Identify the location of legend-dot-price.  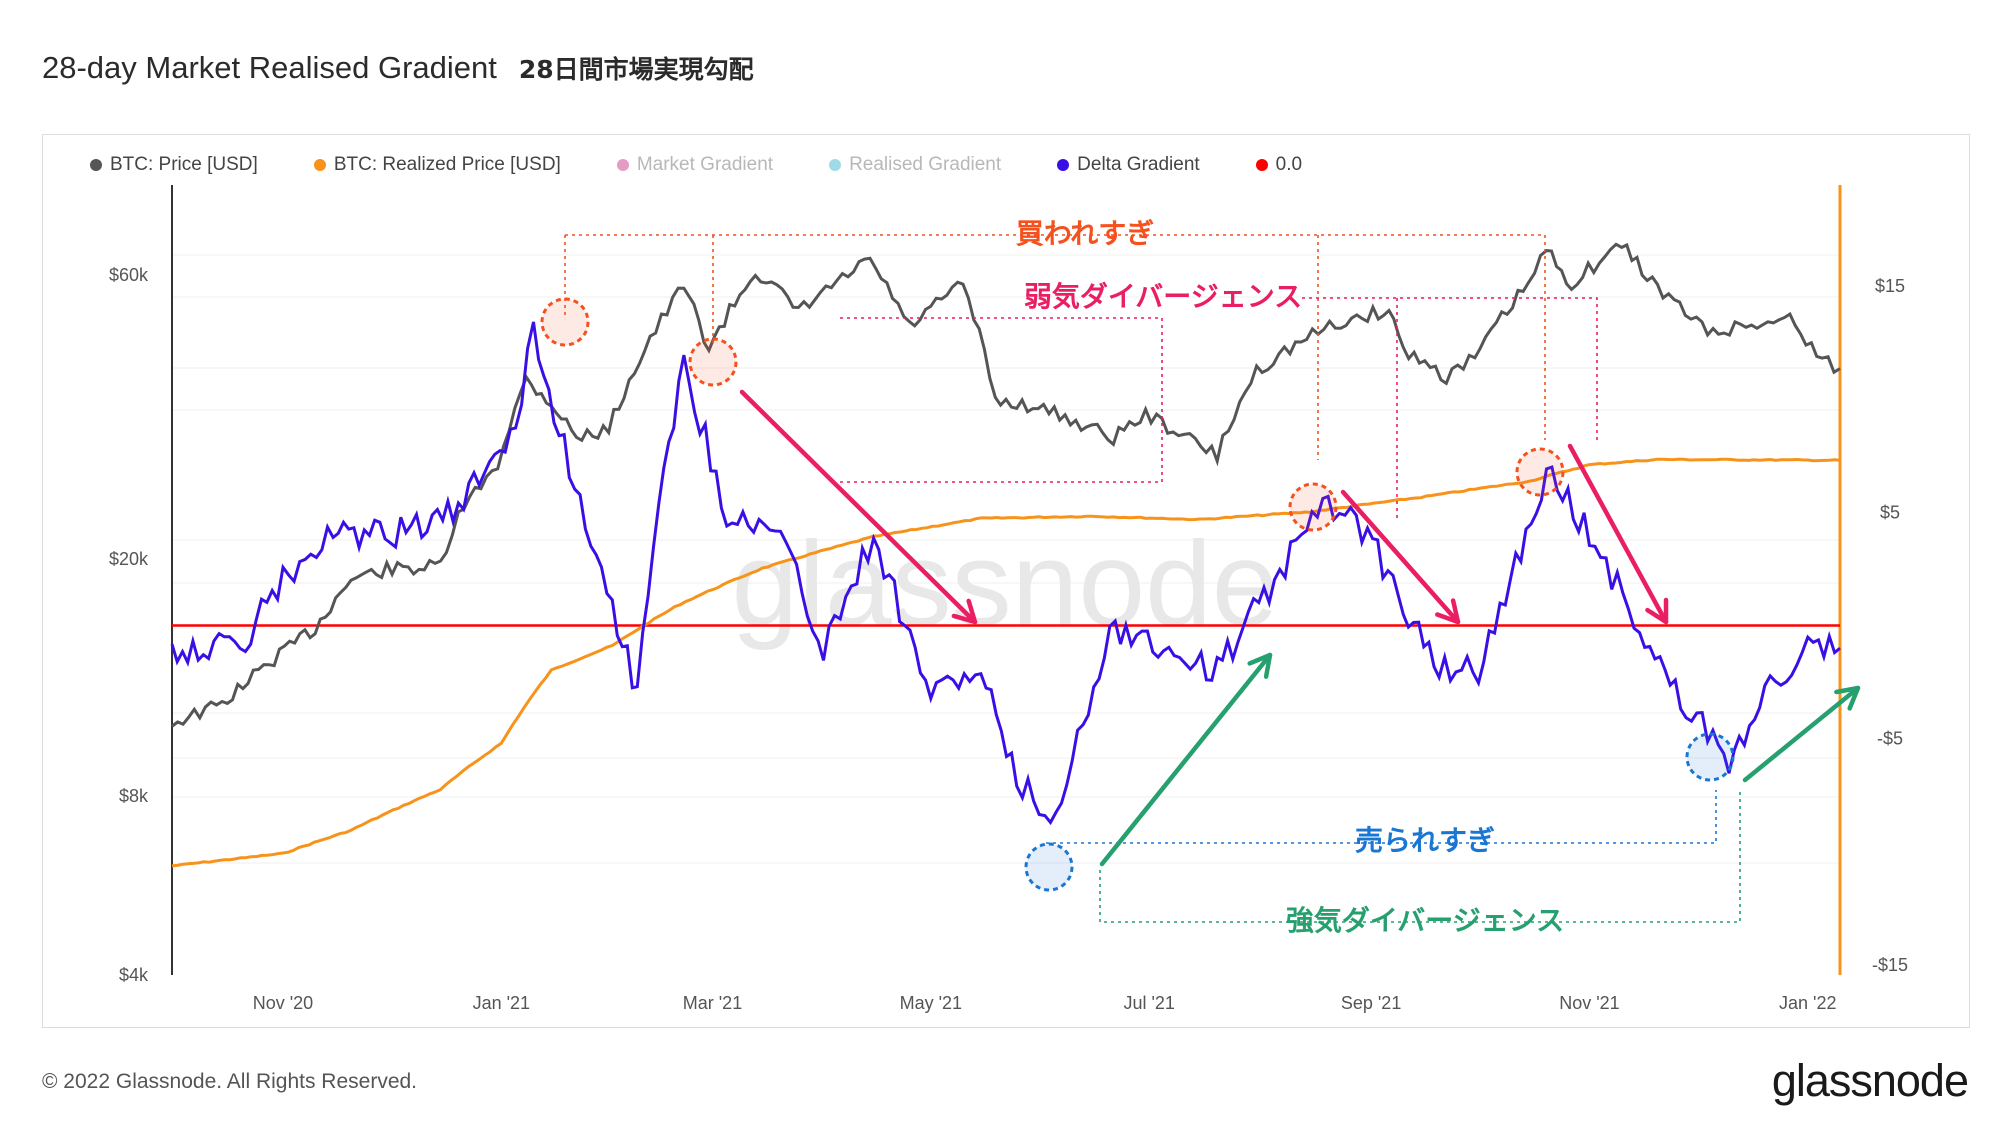
(96, 165).